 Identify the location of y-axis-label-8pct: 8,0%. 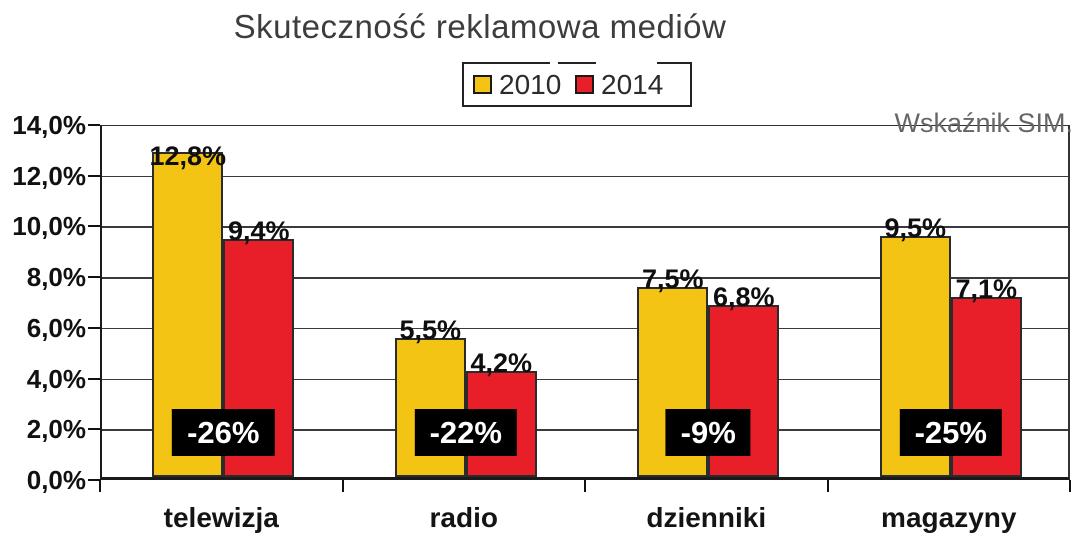
(56, 277).